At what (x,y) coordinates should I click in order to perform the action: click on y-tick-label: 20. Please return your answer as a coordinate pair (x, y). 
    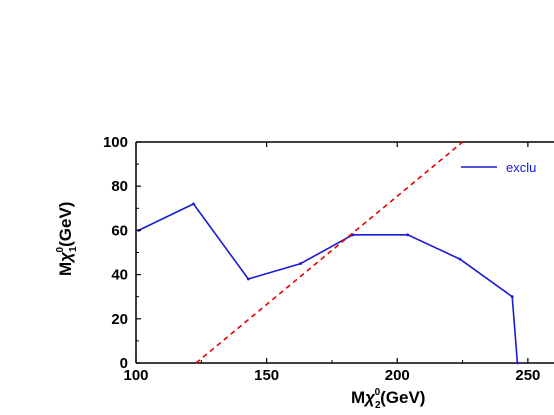
    Looking at the image, I should click on (119, 319).